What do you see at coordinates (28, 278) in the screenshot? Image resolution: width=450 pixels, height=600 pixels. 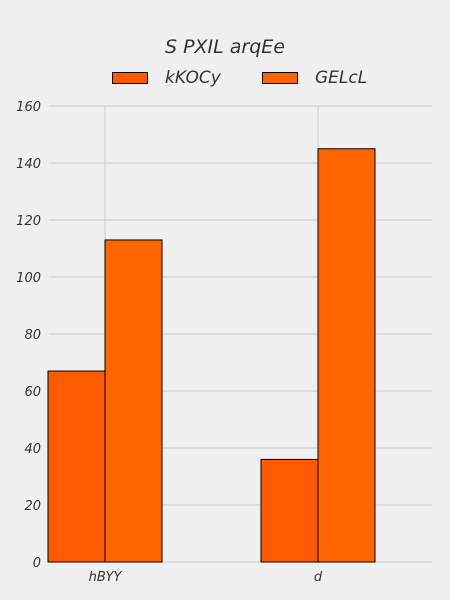 I see `y-tick-label: 100` at bounding box center [28, 278].